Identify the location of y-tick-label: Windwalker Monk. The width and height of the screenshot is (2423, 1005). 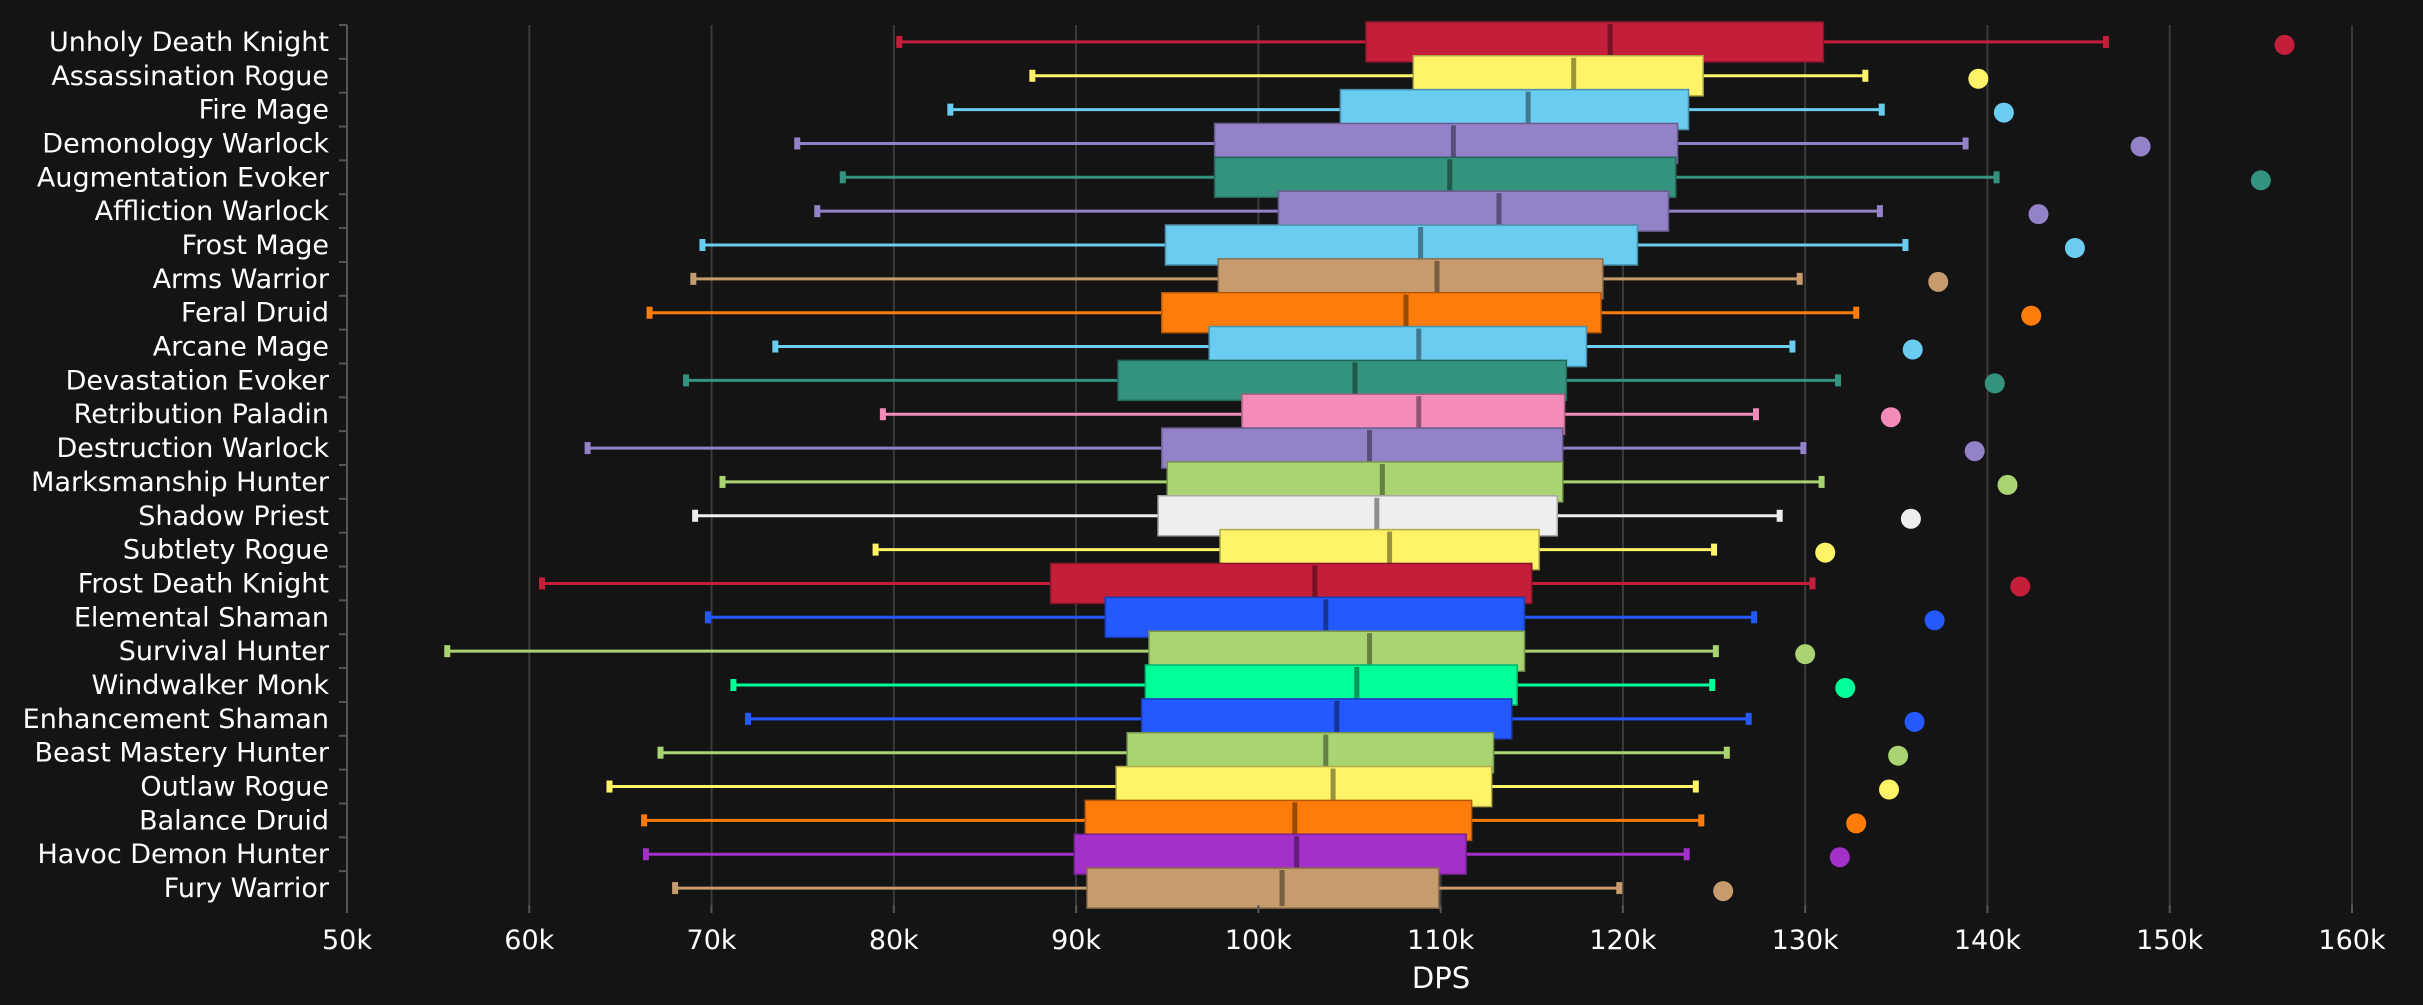
(210, 685).